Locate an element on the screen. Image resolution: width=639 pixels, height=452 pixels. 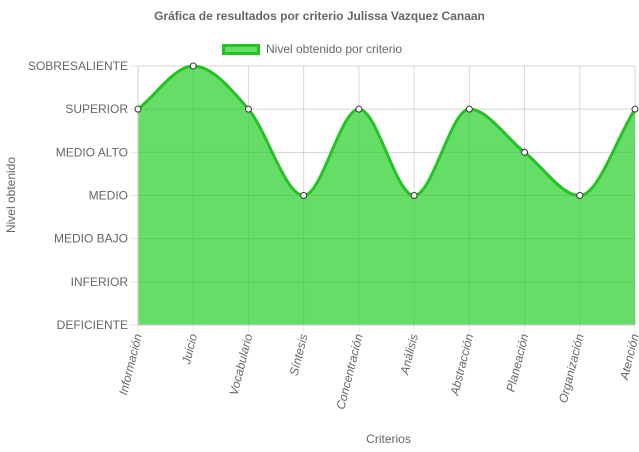
x-tick-label: Atención is located at coordinates (628, 357).